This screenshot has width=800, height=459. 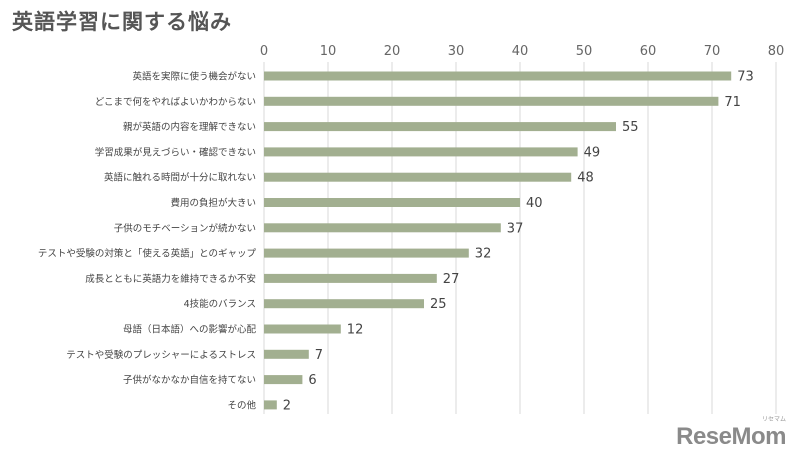 I want to click on x-tick-label: 80, so click(x=776, y=51).